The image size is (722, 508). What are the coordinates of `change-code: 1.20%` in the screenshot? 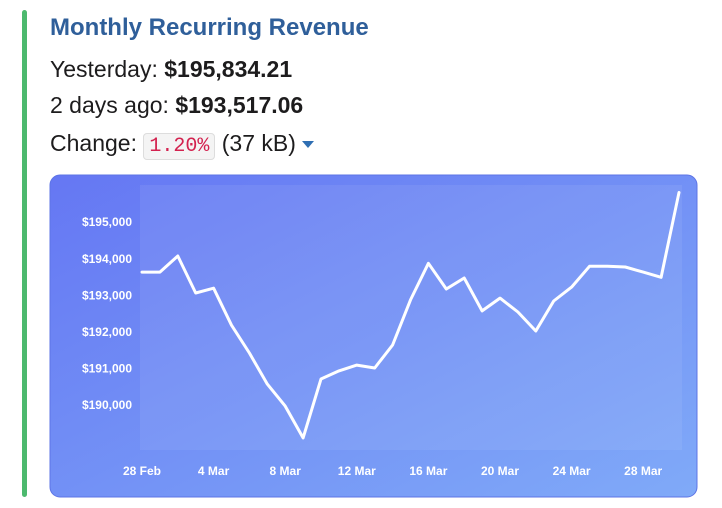 It's located at (179, 146).